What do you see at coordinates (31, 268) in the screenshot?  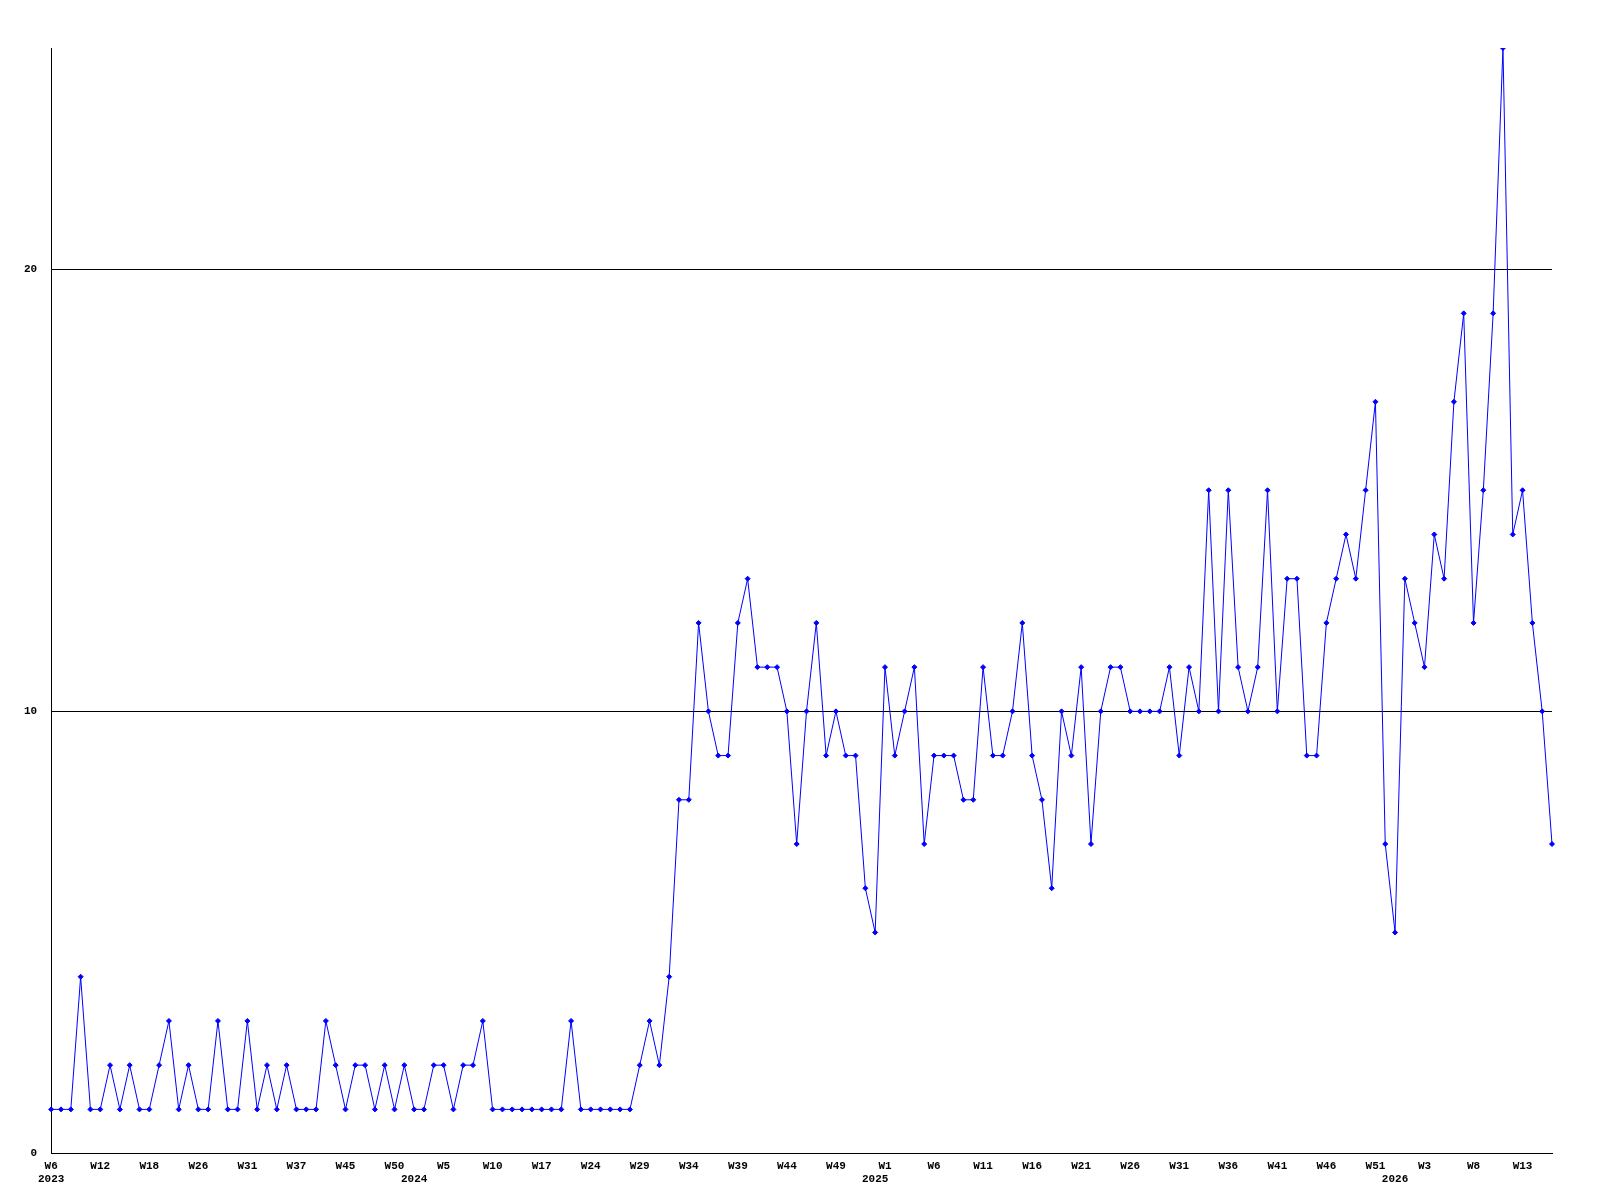 I see `y-tick-label: 20` at bounding box center [31, 268].